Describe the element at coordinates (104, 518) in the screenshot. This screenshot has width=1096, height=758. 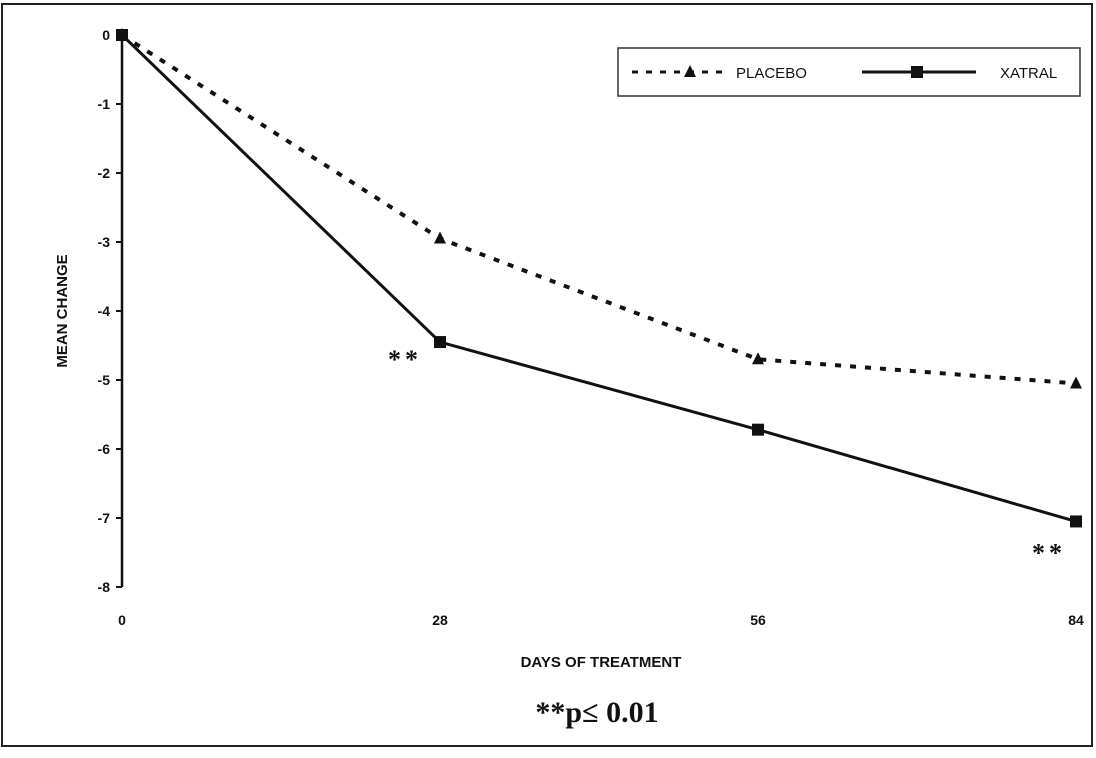
I see `y-tick-label: -7` at that location.